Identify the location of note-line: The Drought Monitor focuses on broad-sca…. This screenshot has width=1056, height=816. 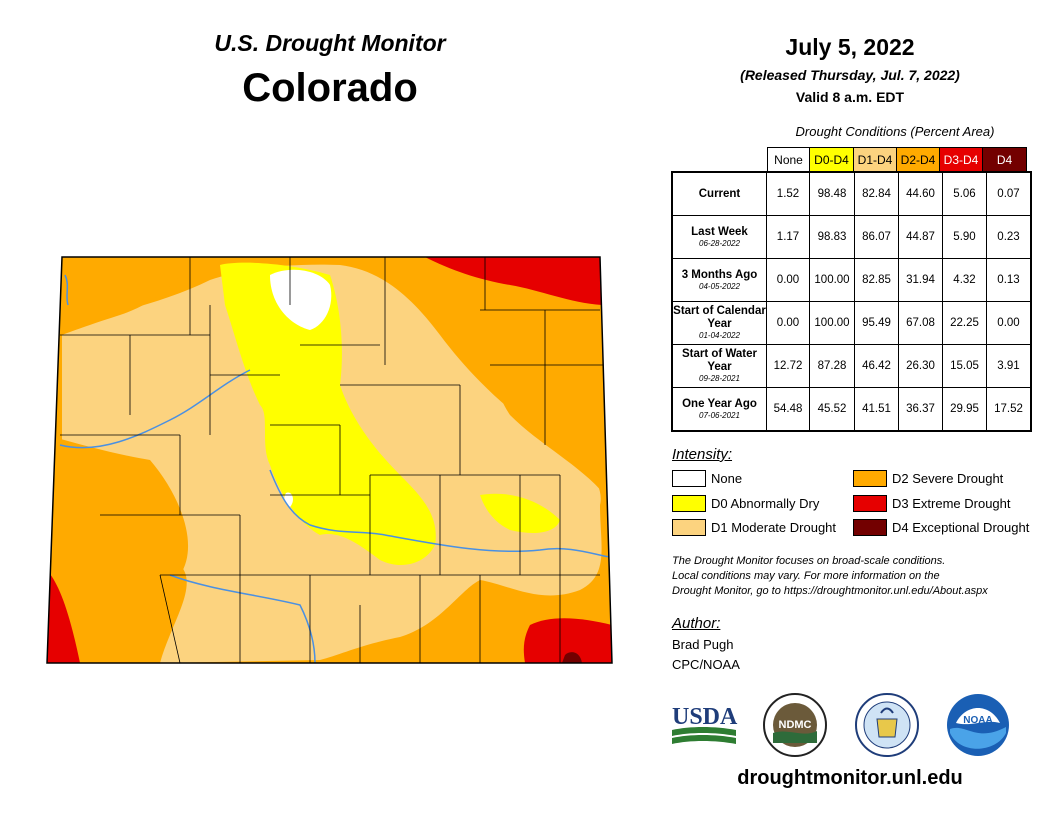
(809, 561).